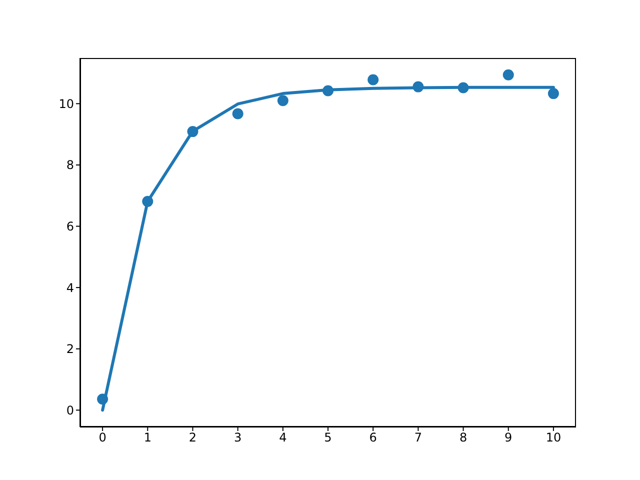 This screenshot has width=640, height=480. What do you see at coordinates (70, 287) in the screenshot?
I see `y-tick-label: 4` at bounding box center [70, 287].